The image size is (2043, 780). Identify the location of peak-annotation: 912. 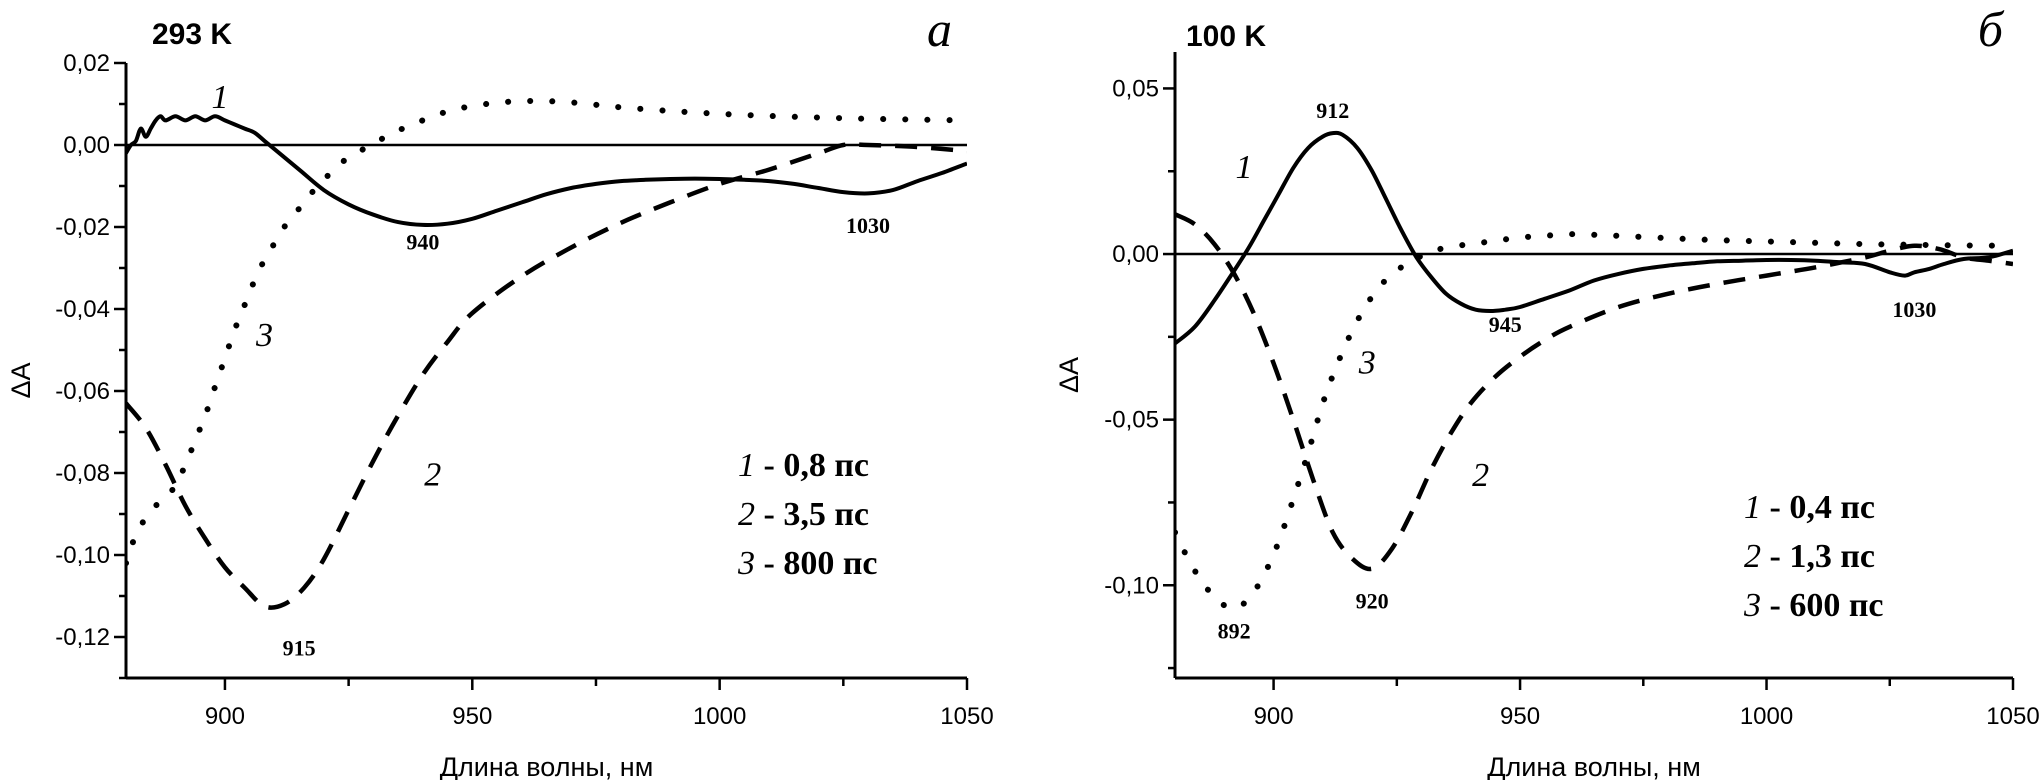
(1332, 110).